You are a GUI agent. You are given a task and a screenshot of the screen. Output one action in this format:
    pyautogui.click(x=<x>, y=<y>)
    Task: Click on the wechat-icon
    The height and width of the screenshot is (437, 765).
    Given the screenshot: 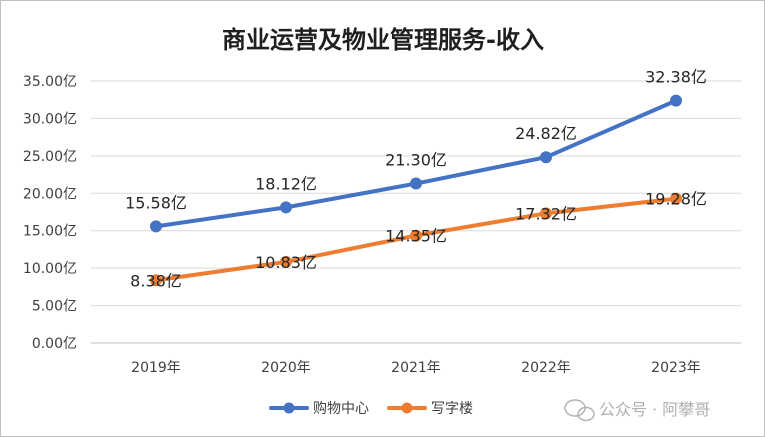 What is the action you would take?
    pyautogui.click(x=579, y=410)
    